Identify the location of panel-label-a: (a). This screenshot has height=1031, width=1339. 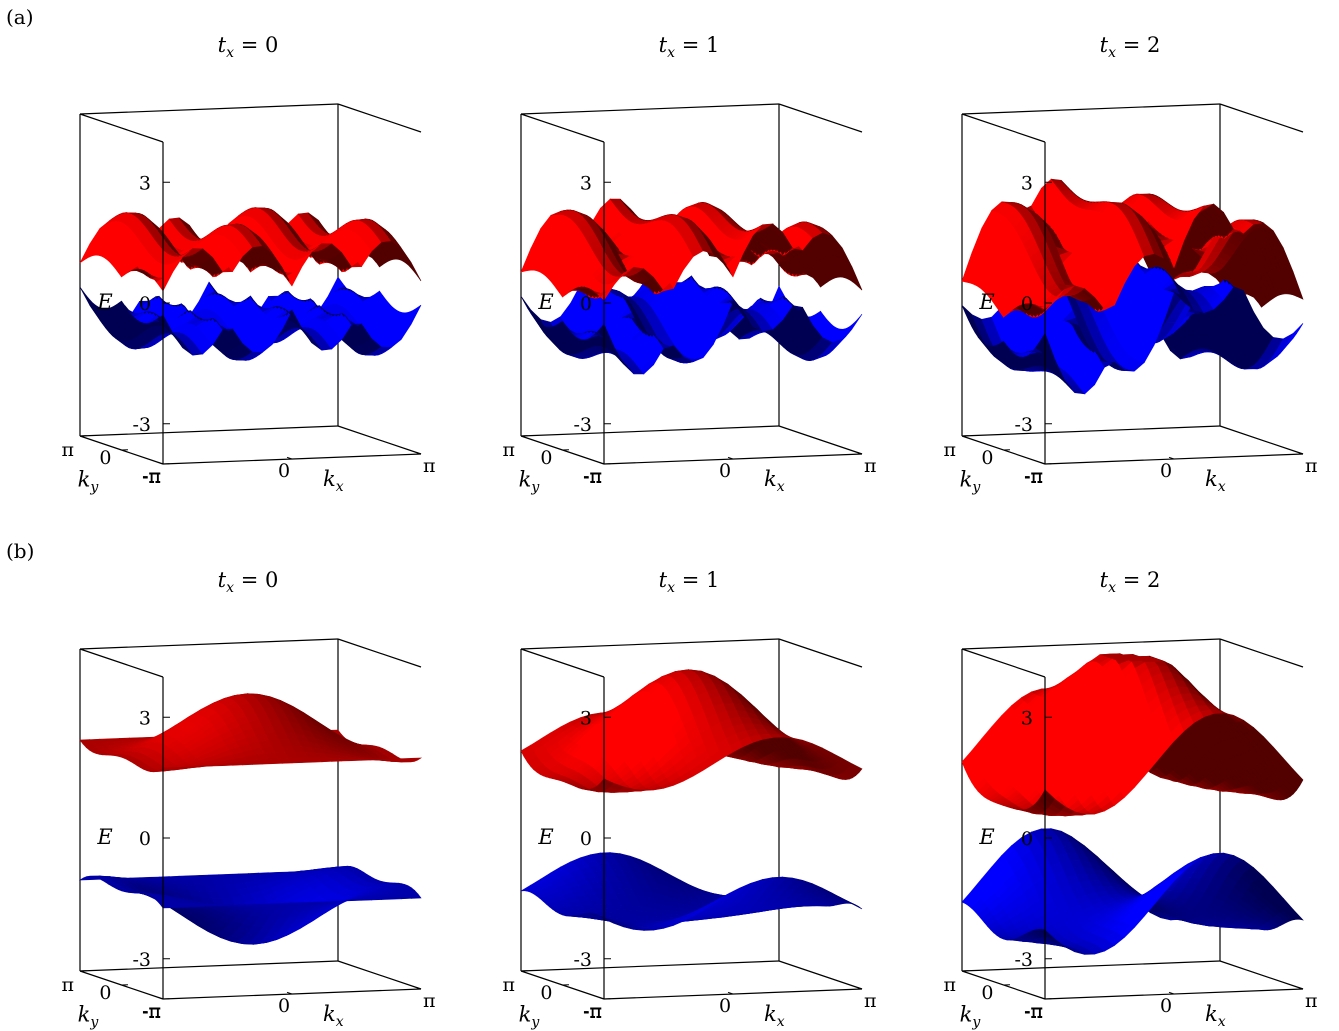
(20, 17).